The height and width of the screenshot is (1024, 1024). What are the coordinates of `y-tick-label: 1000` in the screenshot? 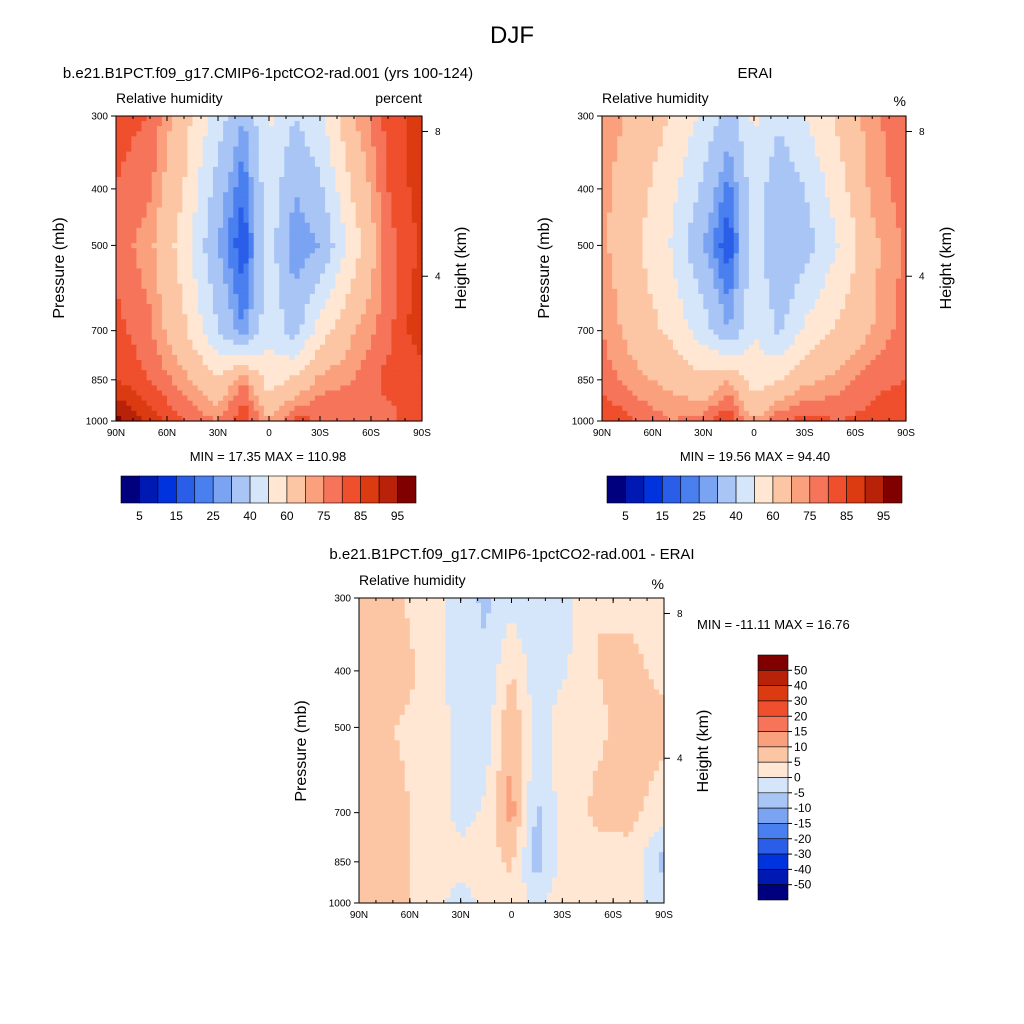 It's located at (97, 422).